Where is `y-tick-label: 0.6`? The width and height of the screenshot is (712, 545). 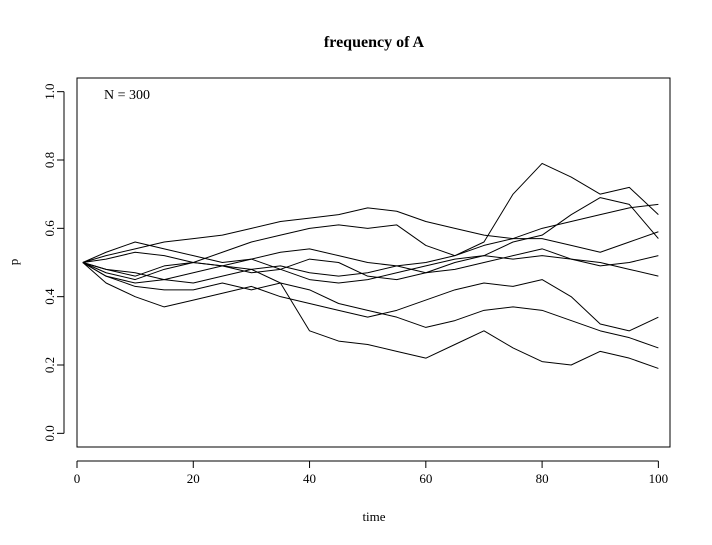
y-tick-label: 0.6 is located at coordinates (49, 228).